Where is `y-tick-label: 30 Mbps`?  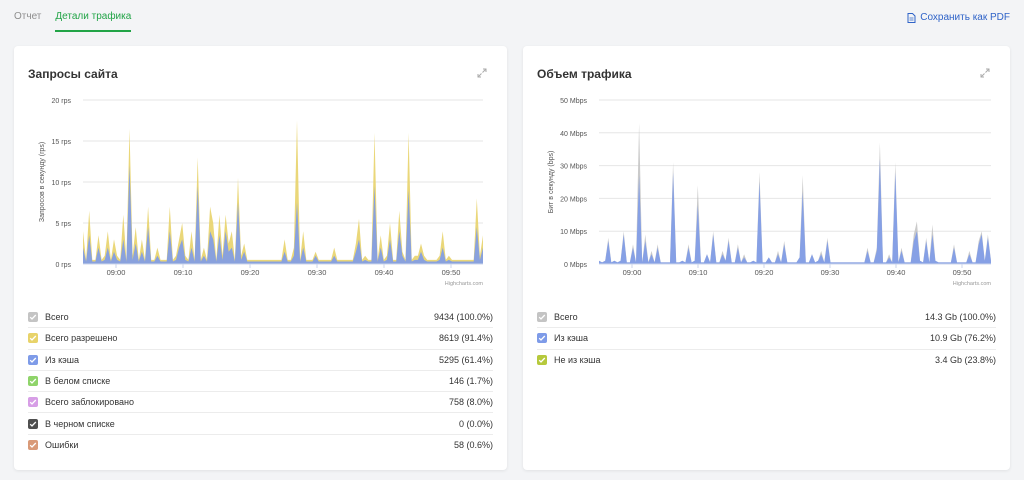
y-tick-label: 30 Mbps is located at coordinates (573, 167).